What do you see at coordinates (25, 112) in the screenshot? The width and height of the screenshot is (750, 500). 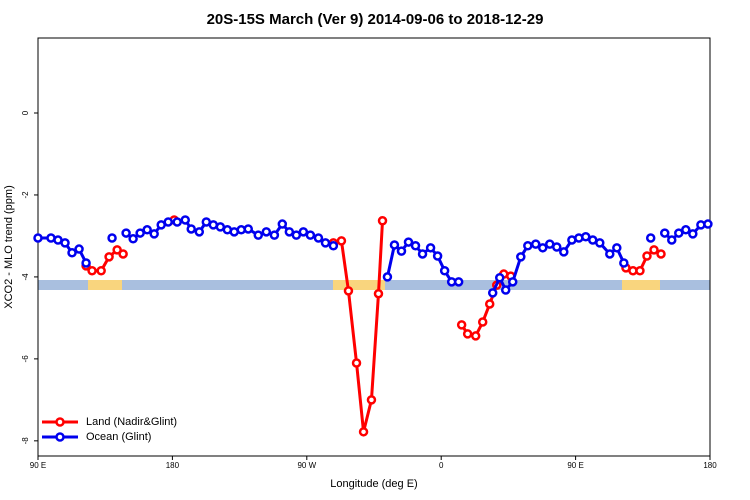 I see `y-tick-label: 0` at bounding box center [25, 112].